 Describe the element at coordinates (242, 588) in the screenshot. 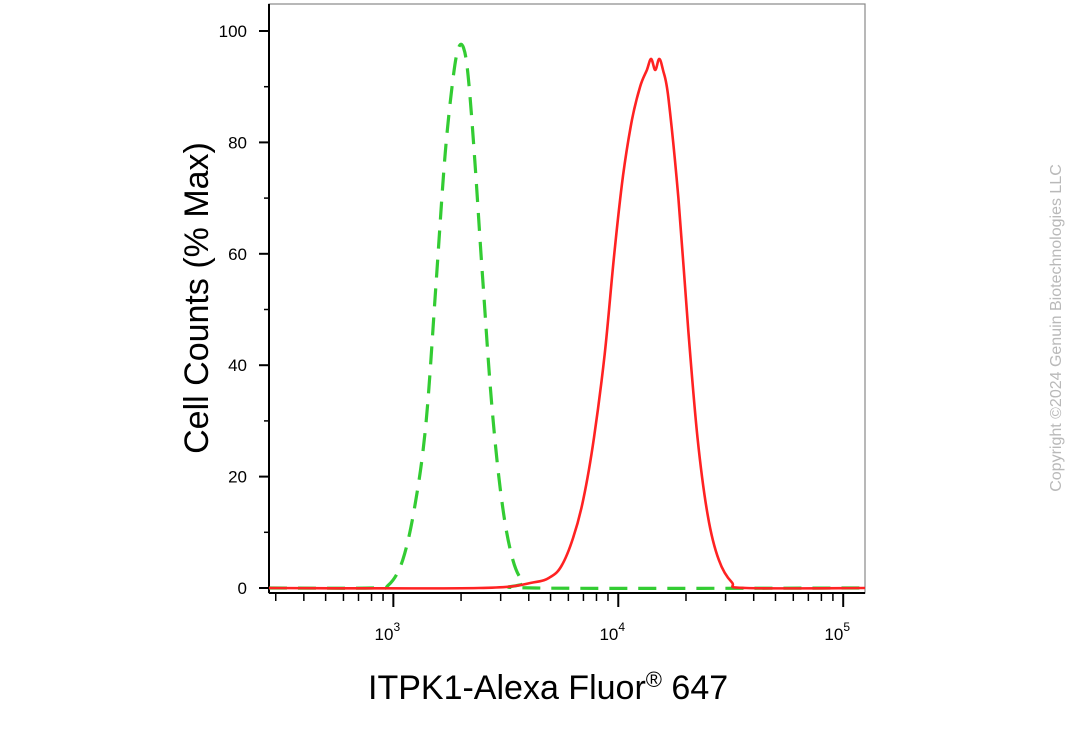

I see `y-tick-label: 0` at that location.